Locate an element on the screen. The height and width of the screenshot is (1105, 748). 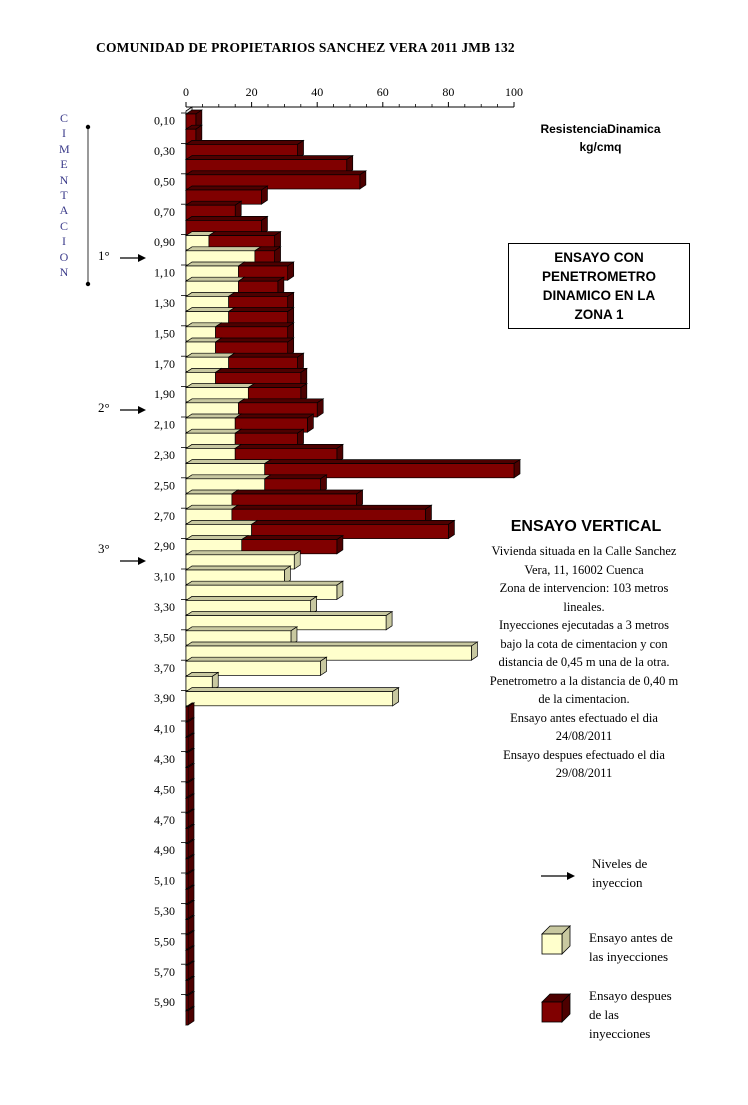
legend-after-line-2: de las is located at coordinates (604, 1014).